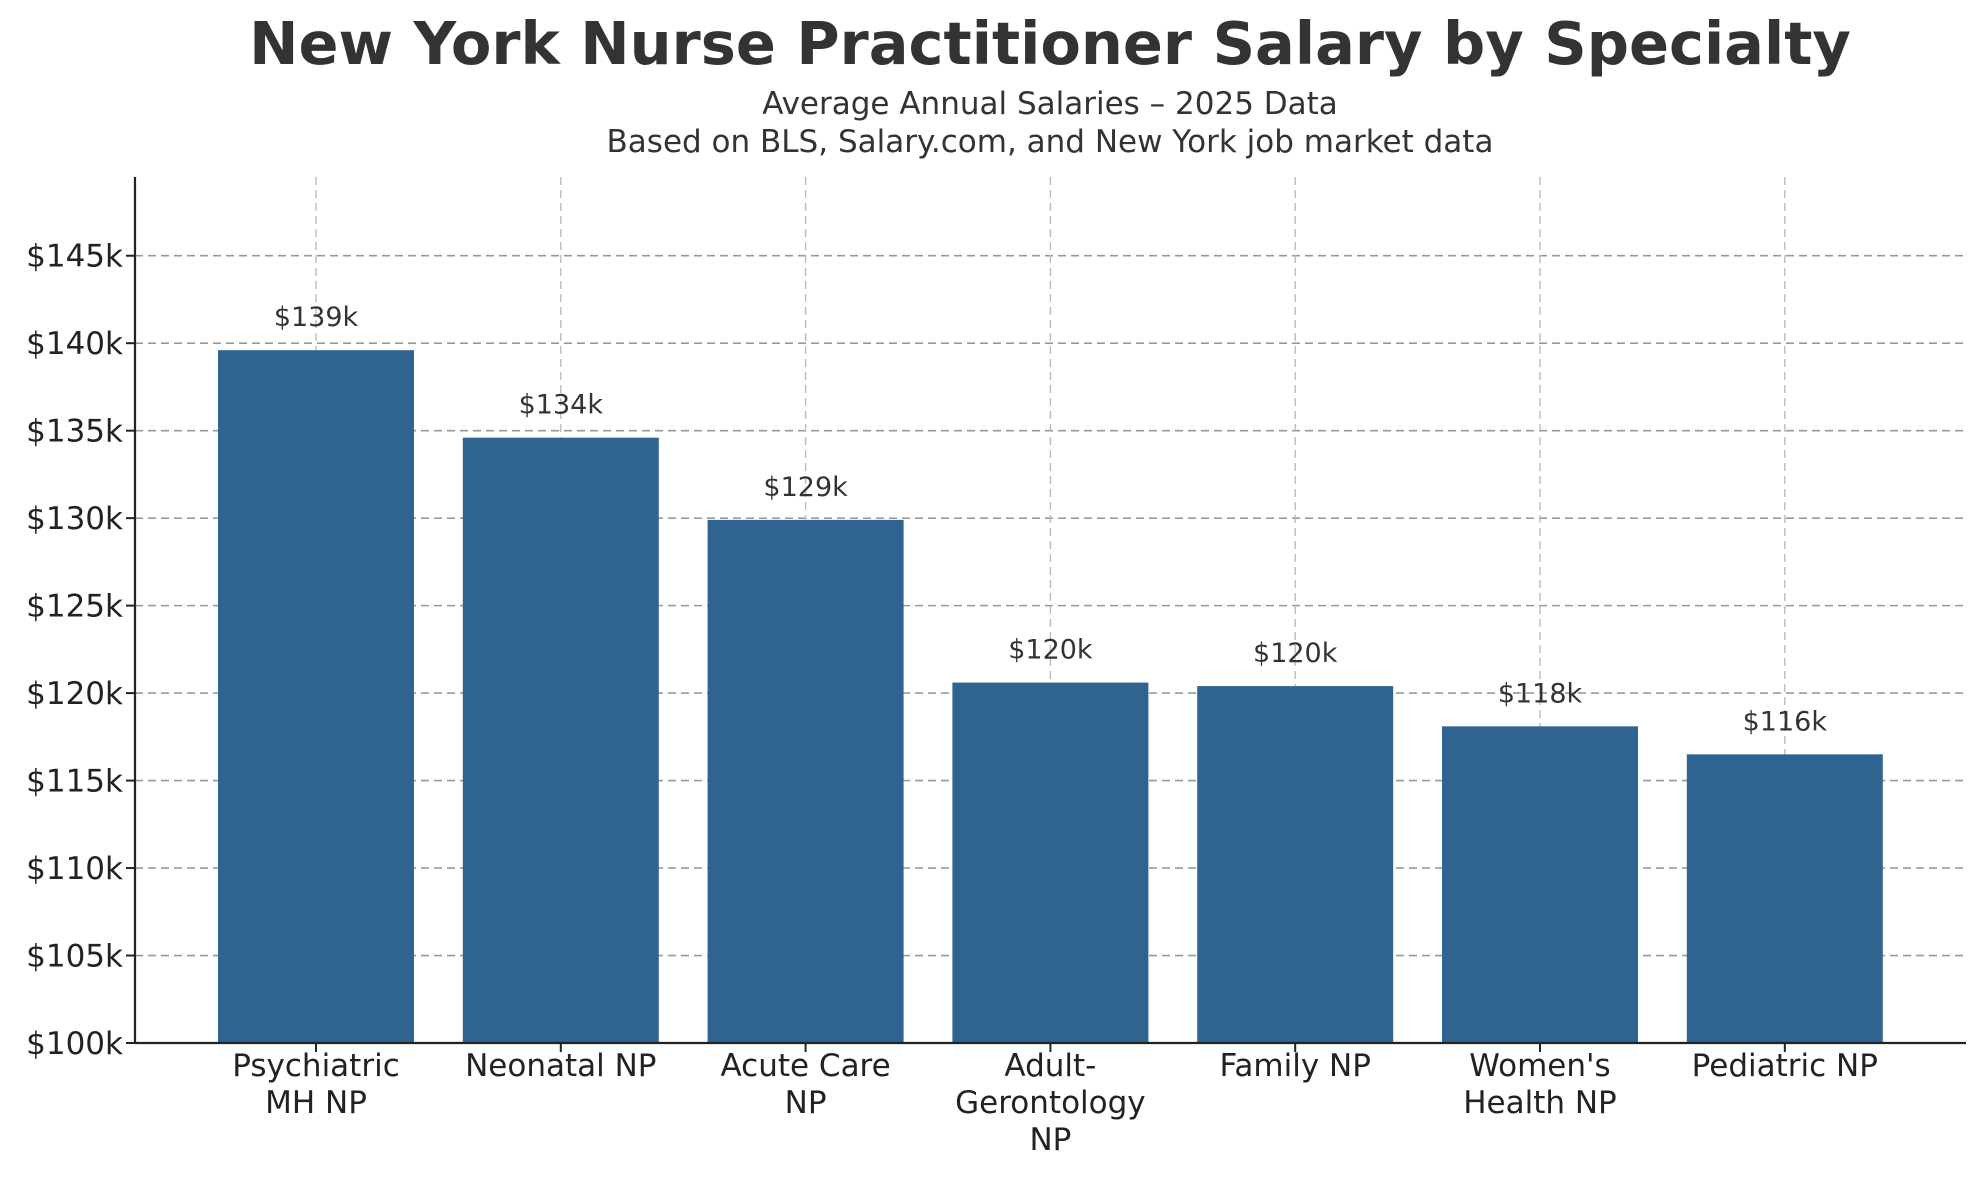 The width and height of the screenshot is (1979, 1180). Describe the element at coordinates (316, 1103) in the screenshot. I see `x-category-label-0-line-1: MH NP` at that location.